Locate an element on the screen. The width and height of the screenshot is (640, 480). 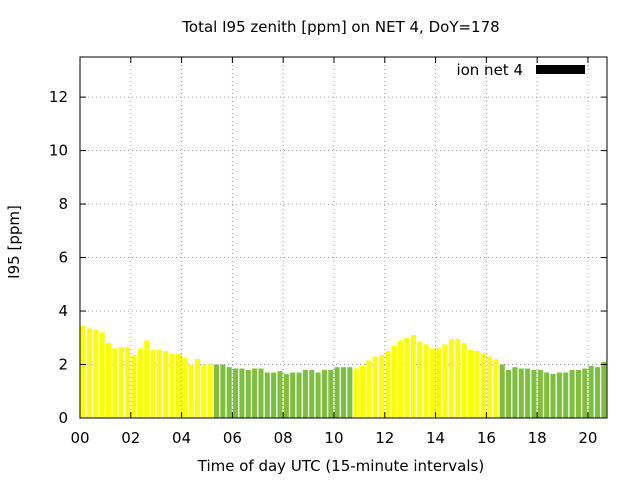
x-tick-label: 10 is located at coordinates (333, 438).